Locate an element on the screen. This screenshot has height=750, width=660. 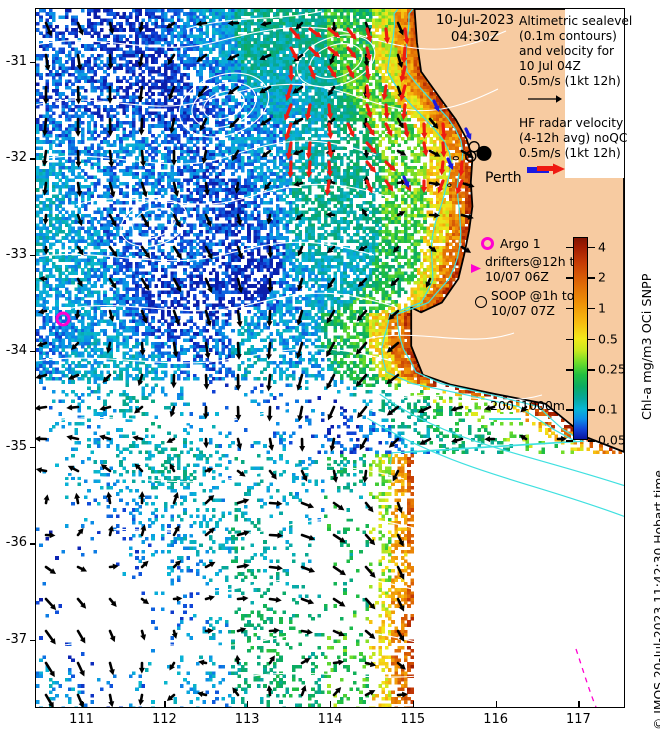
y-tick-label: -34 is located at coordinates (16, 350).